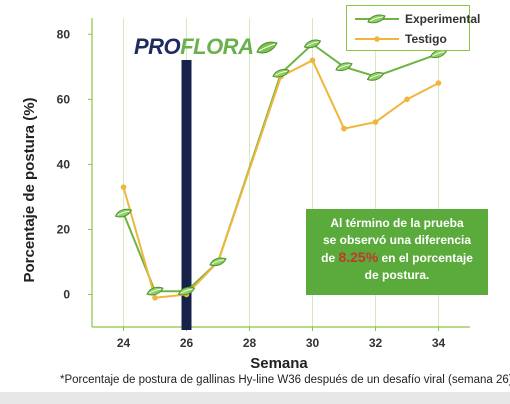 The image size is (510, 404). What do you see at coordinates (255, 398) in the screenshot?
I see `bottom-band` at bounding box center [255, 398].